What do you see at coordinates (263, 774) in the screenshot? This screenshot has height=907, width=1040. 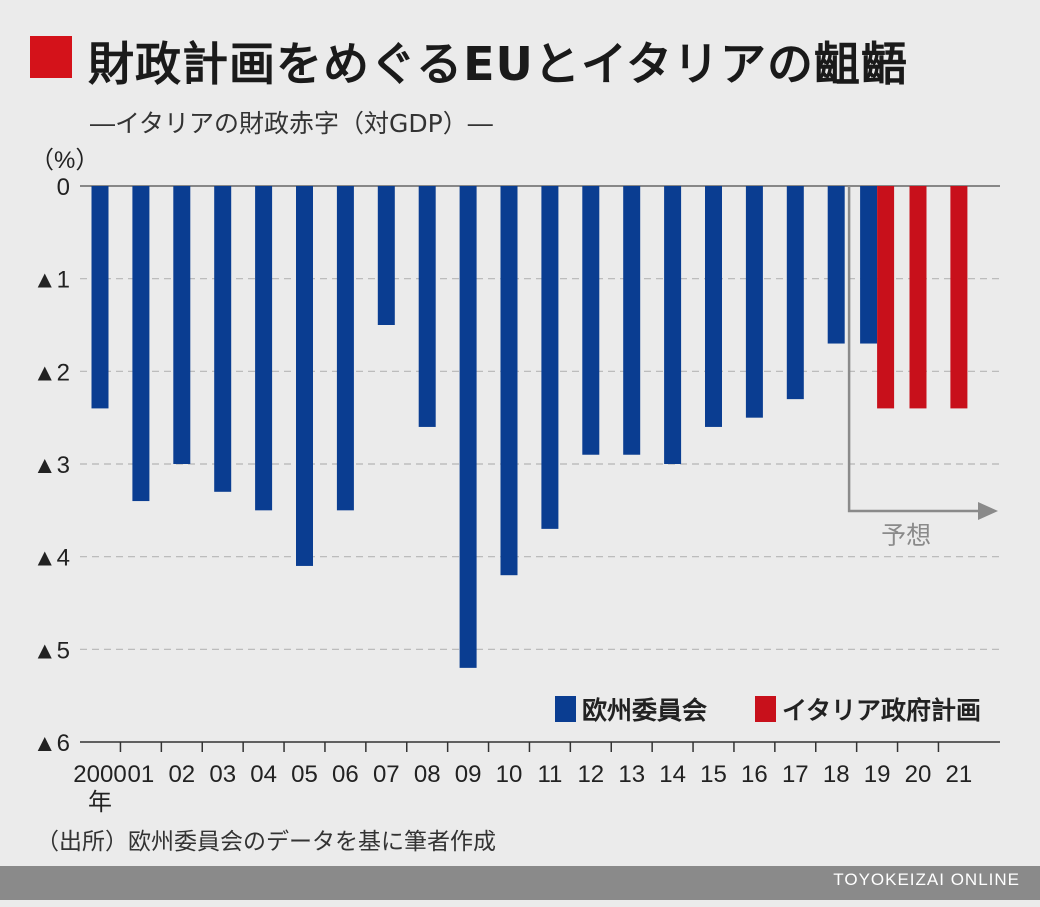 I see `x-tick-label: 04` at bounding box center [263, 774].